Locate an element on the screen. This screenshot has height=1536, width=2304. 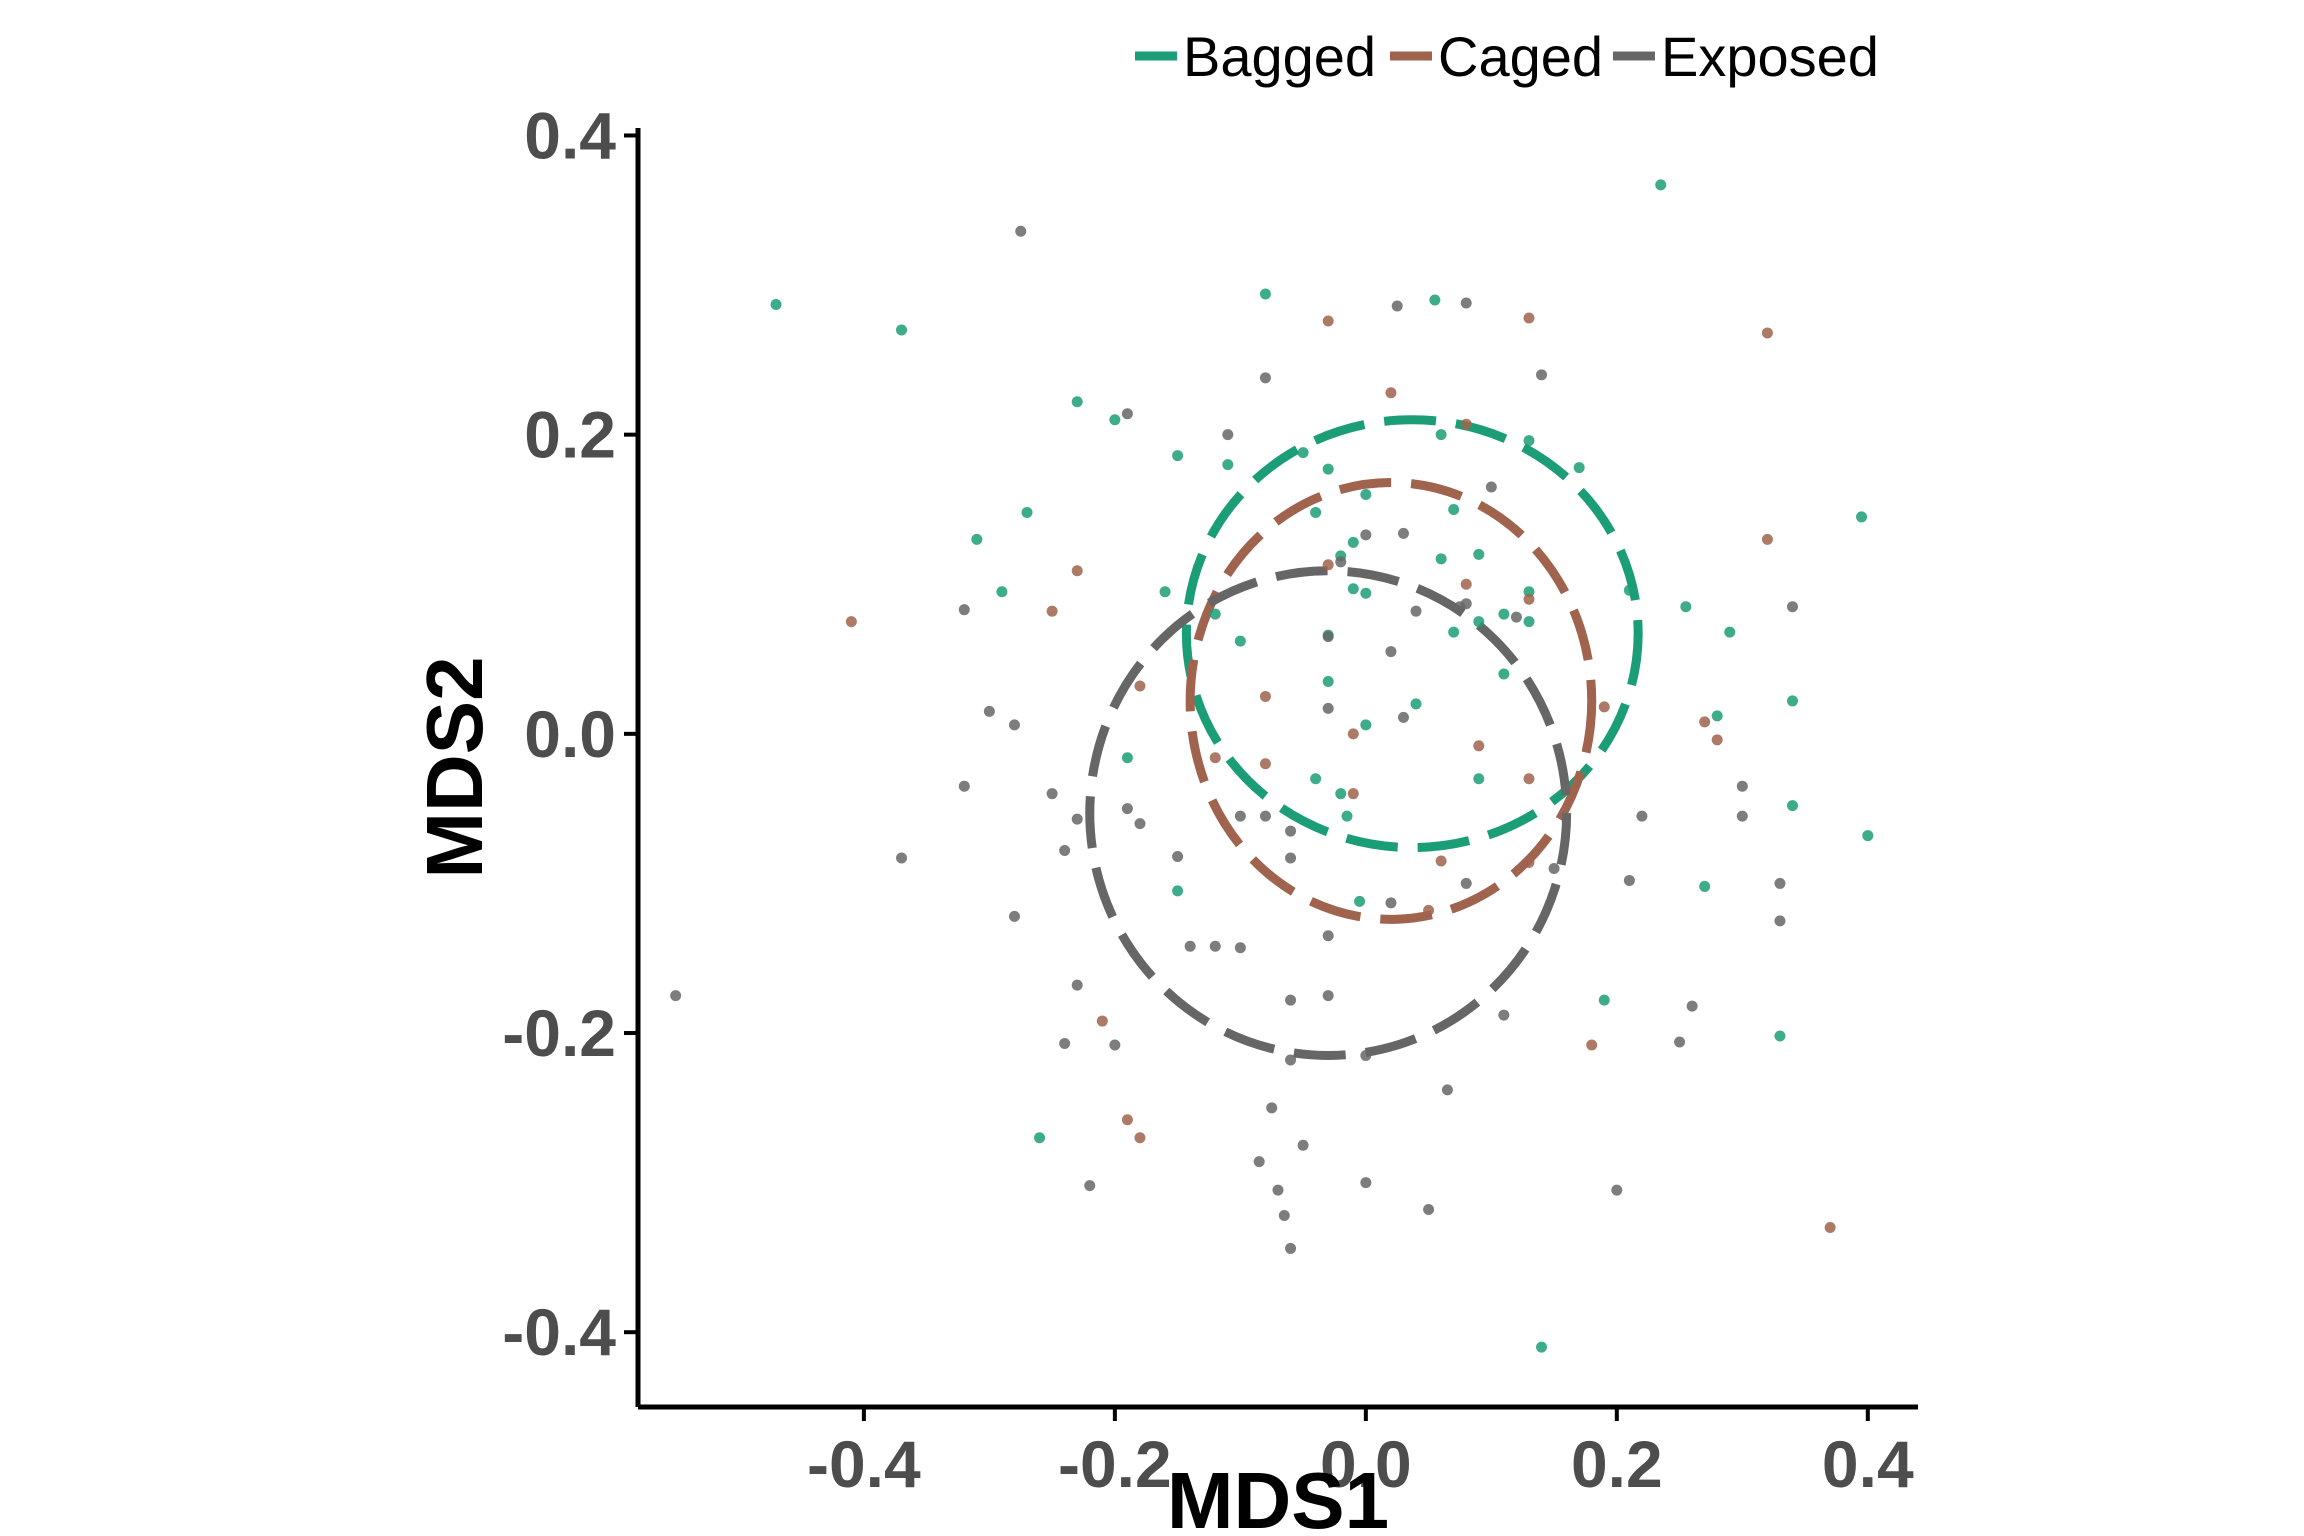
y-ticks: -0.4 -0.2 0.0 0.2 0.4 is located at coordinates (570, 733).